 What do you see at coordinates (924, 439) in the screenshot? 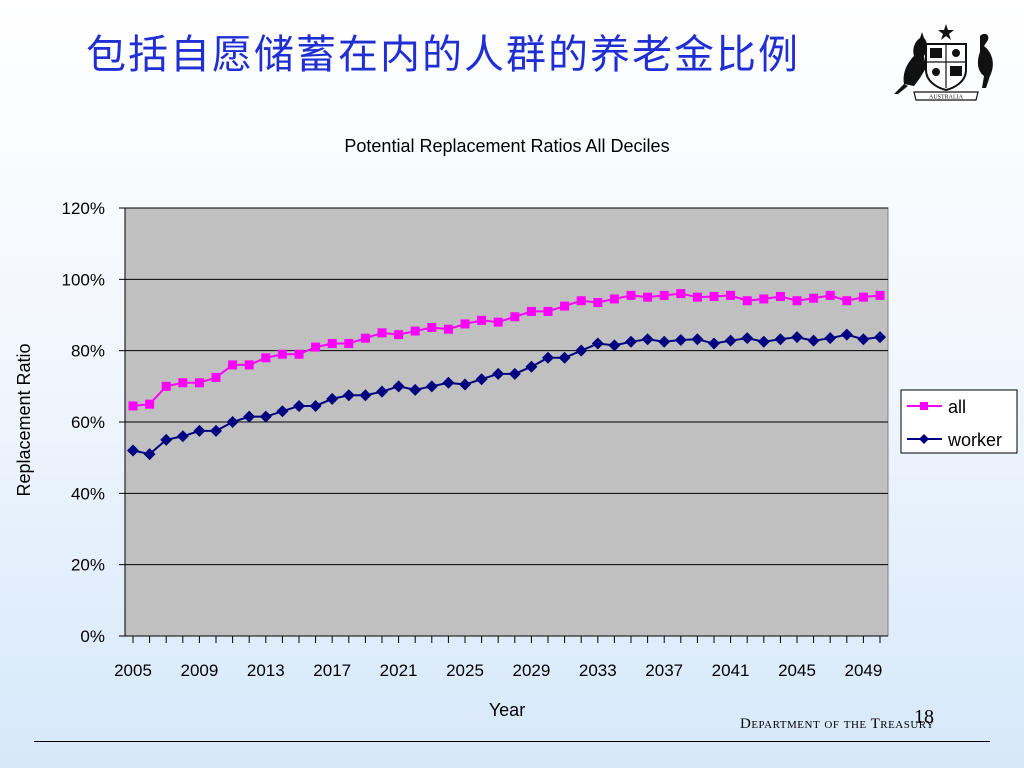
I see `legend-marker-worker` at bounding box center [924, 439].